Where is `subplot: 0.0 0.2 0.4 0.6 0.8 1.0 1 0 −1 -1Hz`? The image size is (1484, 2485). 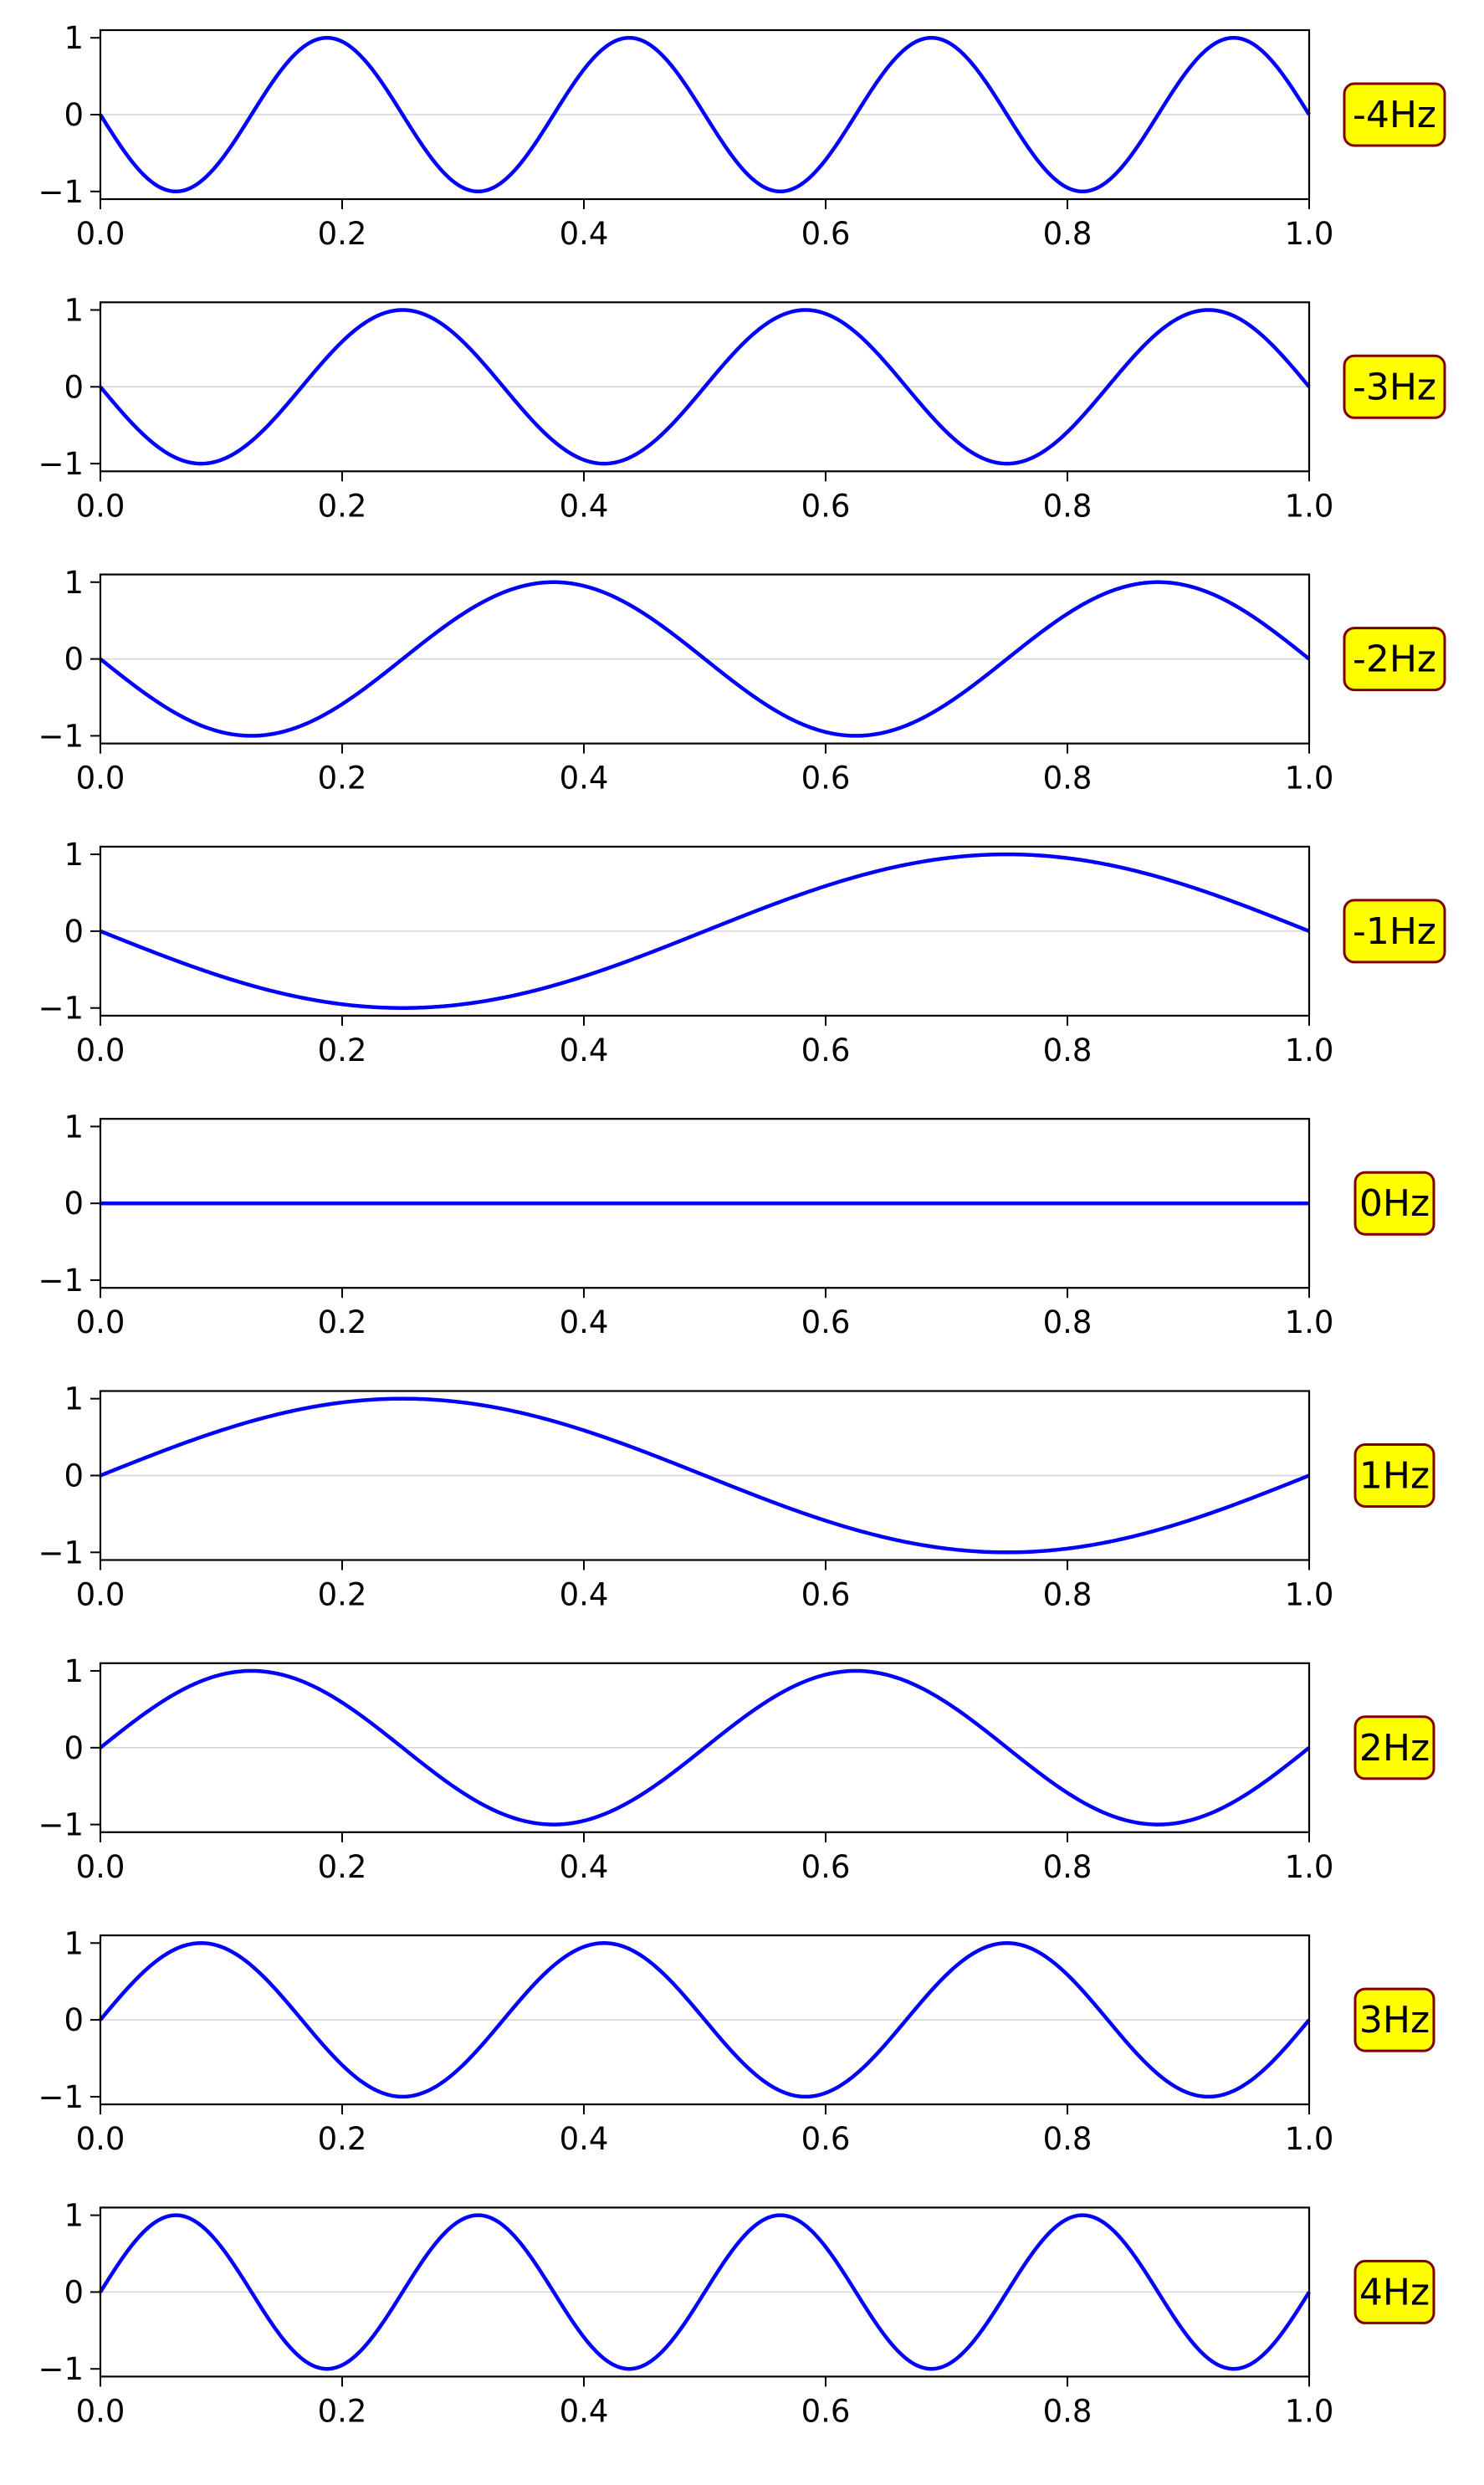
subplot: 0.0 0.2 0.4 0.6 0.8 1.0 1 0 −1 -1Hz is located at coordinates (742, 953).